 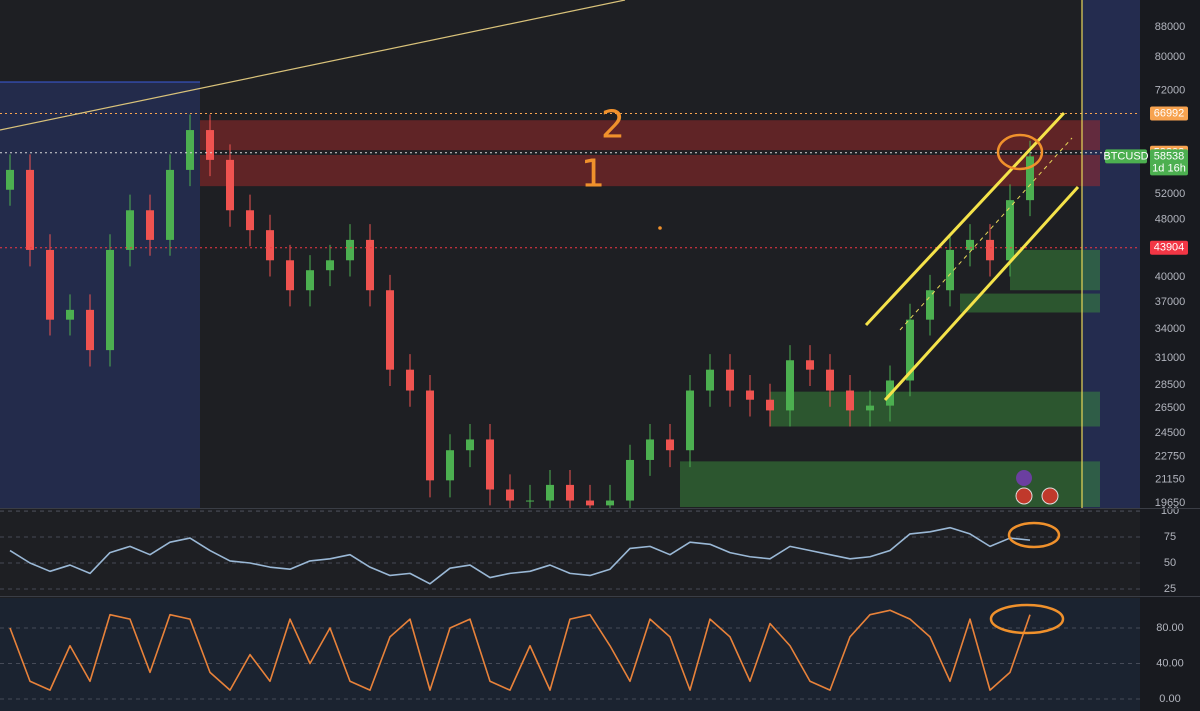 I want to click on y-tick-label: 22750, so click(x=1170, y=456).